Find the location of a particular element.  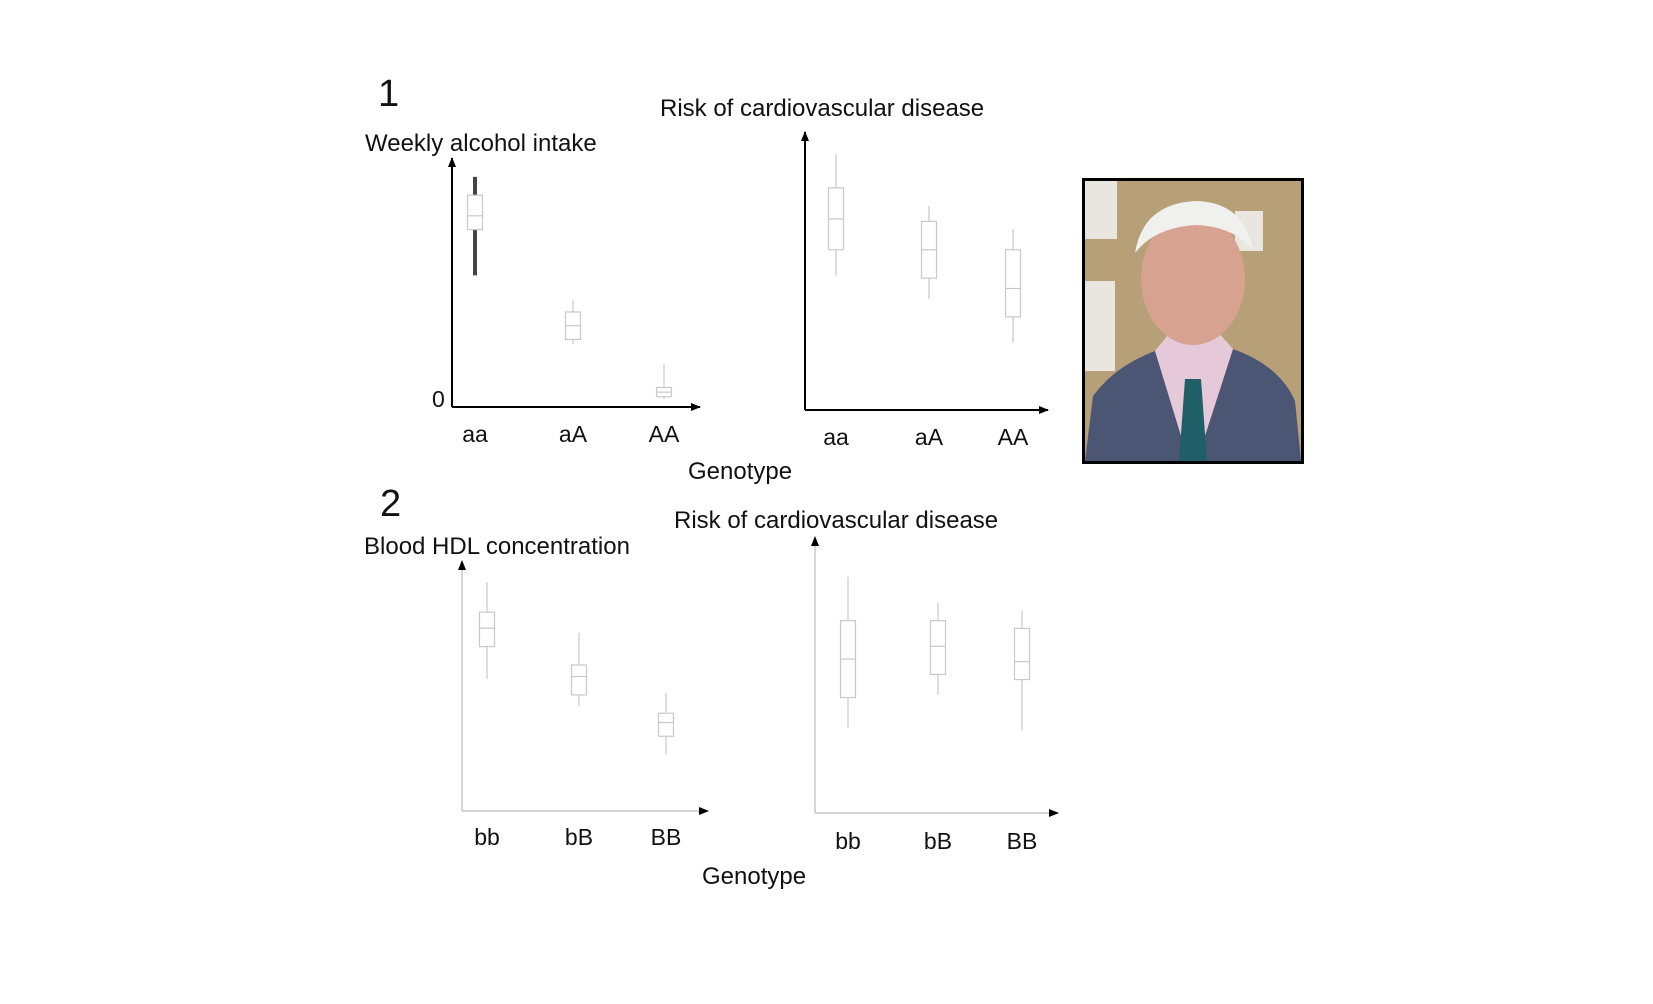

portrait-photo is located at coordinates (1193, 321).